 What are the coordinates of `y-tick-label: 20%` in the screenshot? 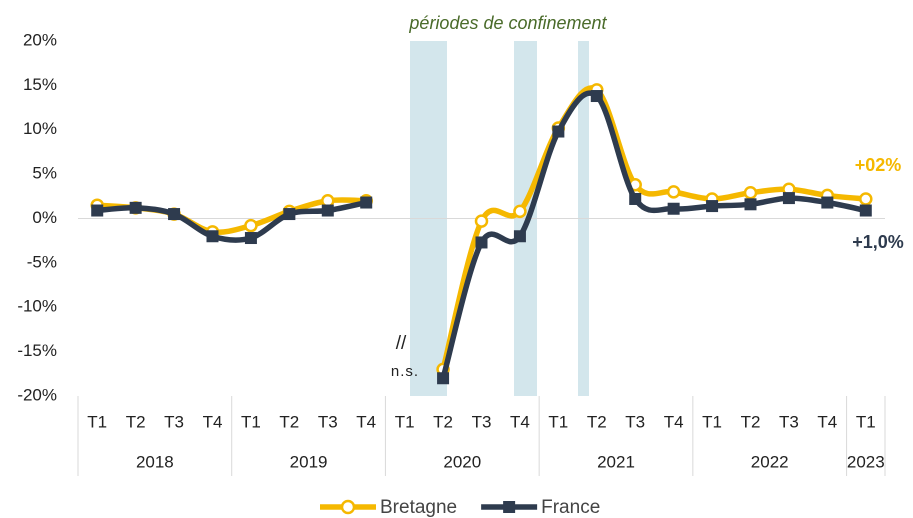 It's located at (40, 39).